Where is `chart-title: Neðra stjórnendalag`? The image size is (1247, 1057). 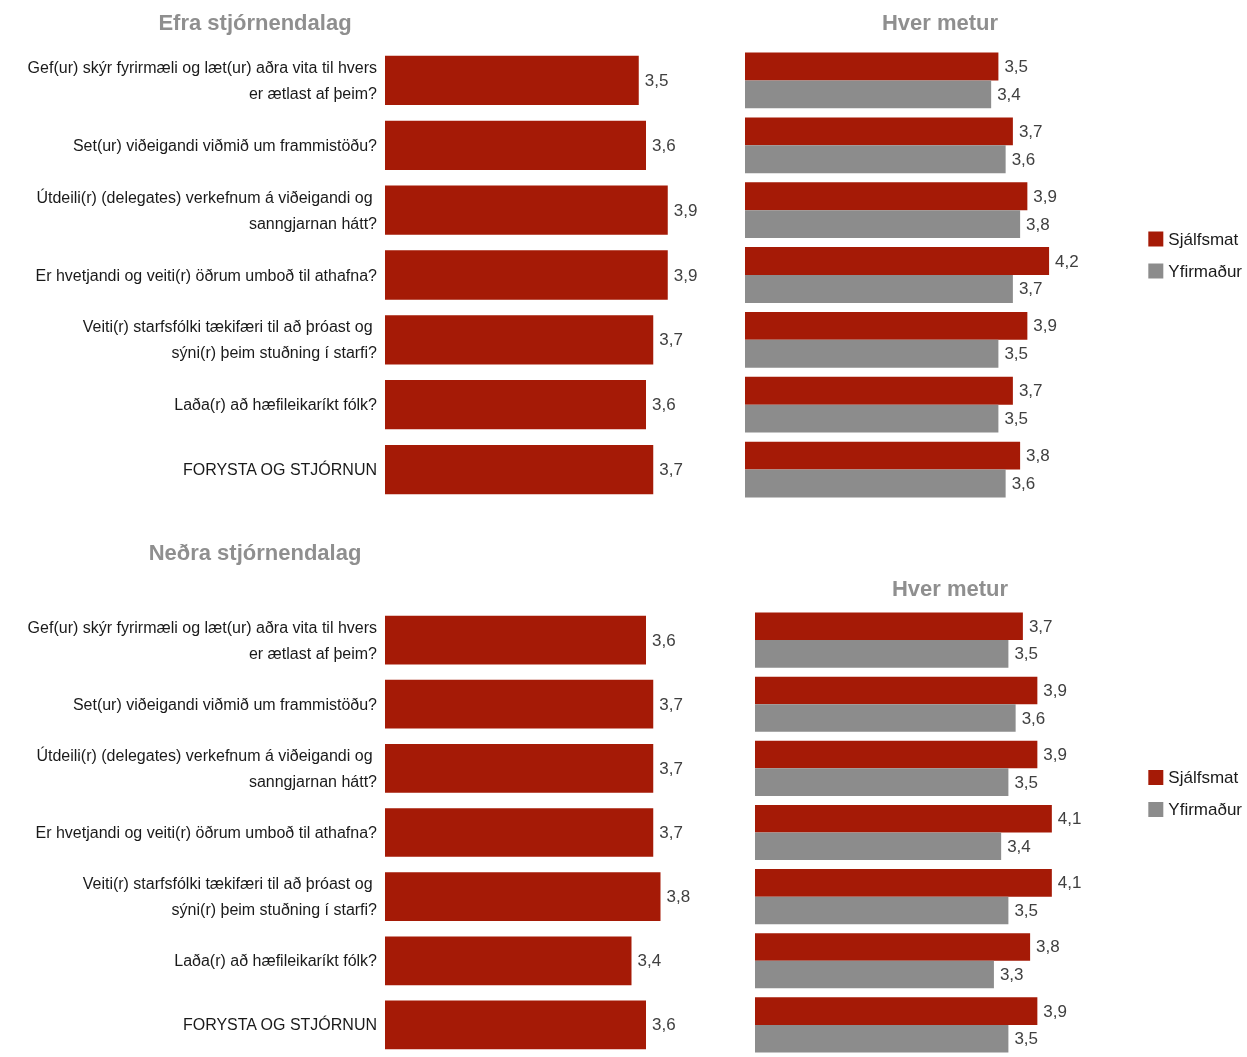
chart-title: Neðra stjórnendalag is located at coordinates (255, 552).